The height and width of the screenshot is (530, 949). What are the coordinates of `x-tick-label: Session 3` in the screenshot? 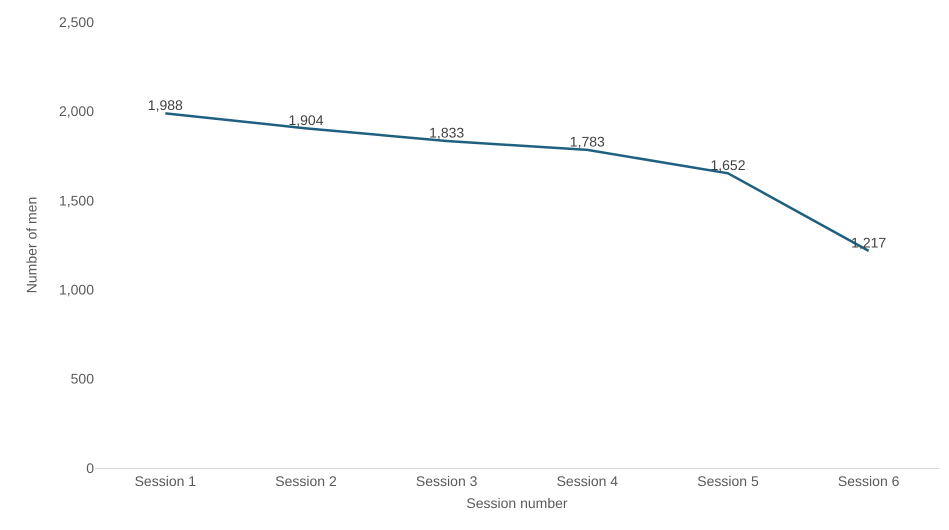 It's located at (447, 480).